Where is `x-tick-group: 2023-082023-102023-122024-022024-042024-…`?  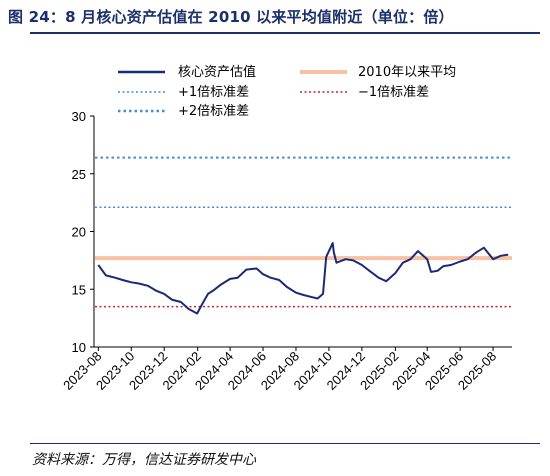
x-tick-group: 2023-082023-102023-122024-022024-042024-… is located at coordinates (279, 370).